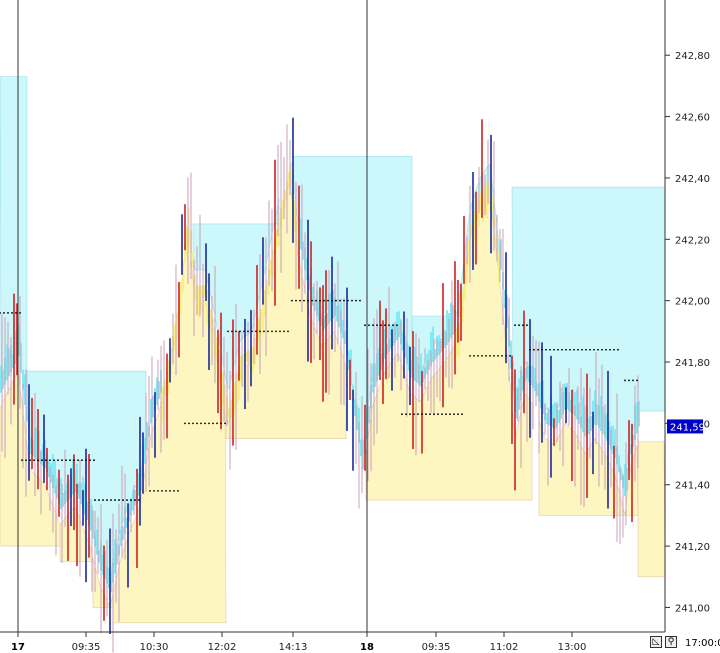 The height and width of the screenshot is (653, 720). I want to click on x-tick-label: 10:30, so click(154, 647).